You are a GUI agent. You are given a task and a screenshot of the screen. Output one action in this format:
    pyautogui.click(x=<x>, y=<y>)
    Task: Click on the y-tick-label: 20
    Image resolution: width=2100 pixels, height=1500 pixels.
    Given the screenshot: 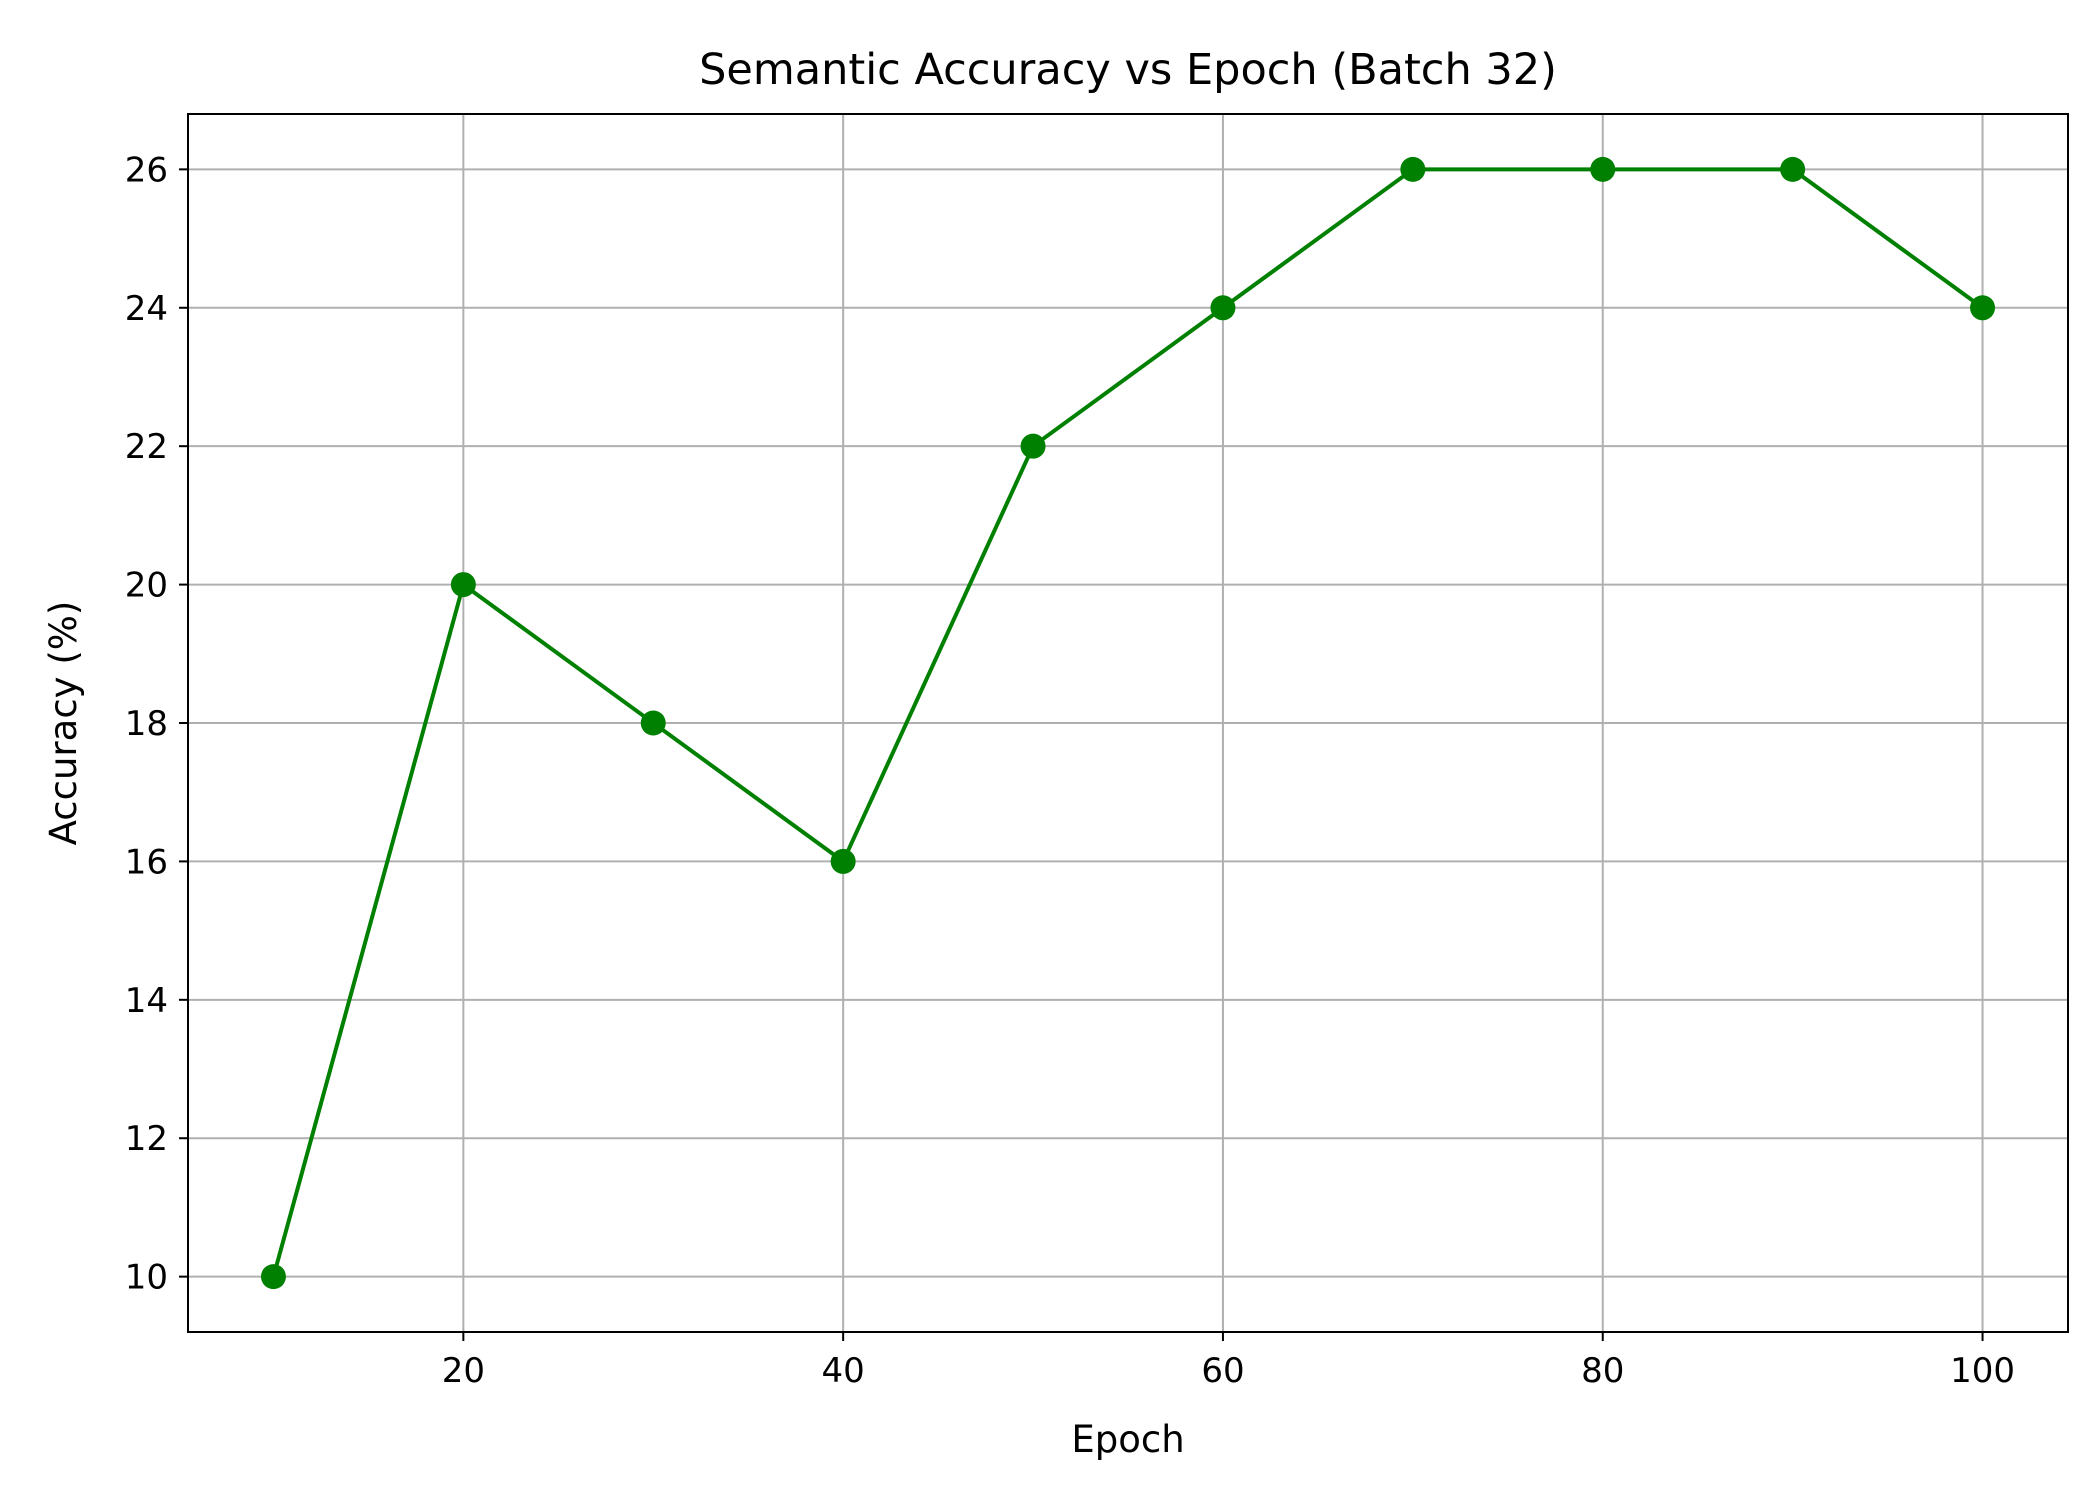 What is the action you would take?
    pyautogui.click(x=146, y=586)
    